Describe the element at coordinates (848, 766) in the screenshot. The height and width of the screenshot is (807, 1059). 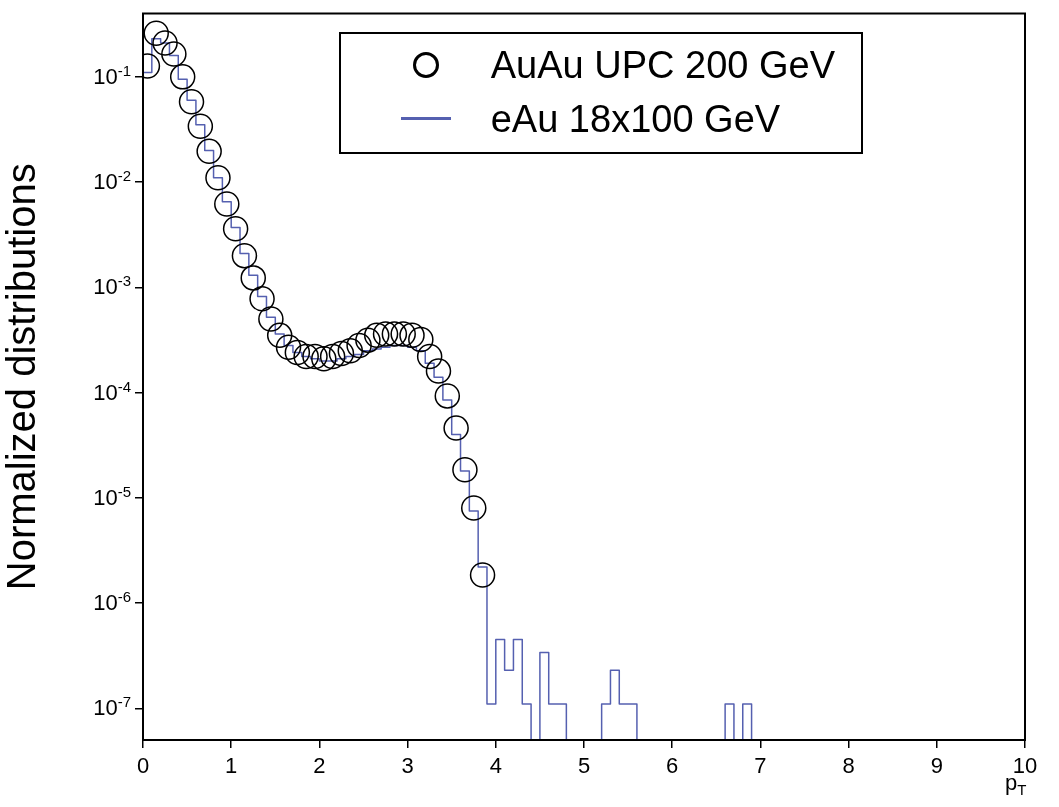
I see `x-tick-label: 8` at that location.